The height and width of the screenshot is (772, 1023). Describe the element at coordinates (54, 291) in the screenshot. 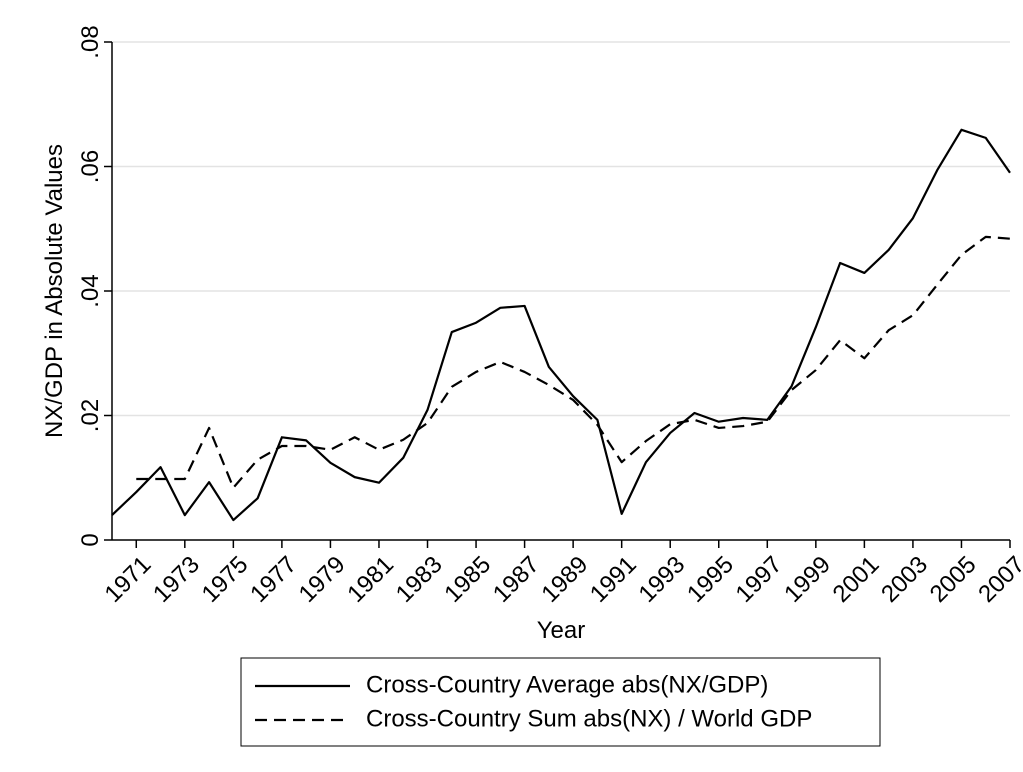

I see `y-axis-label: NX/GDP in Absolute Values` at that location.